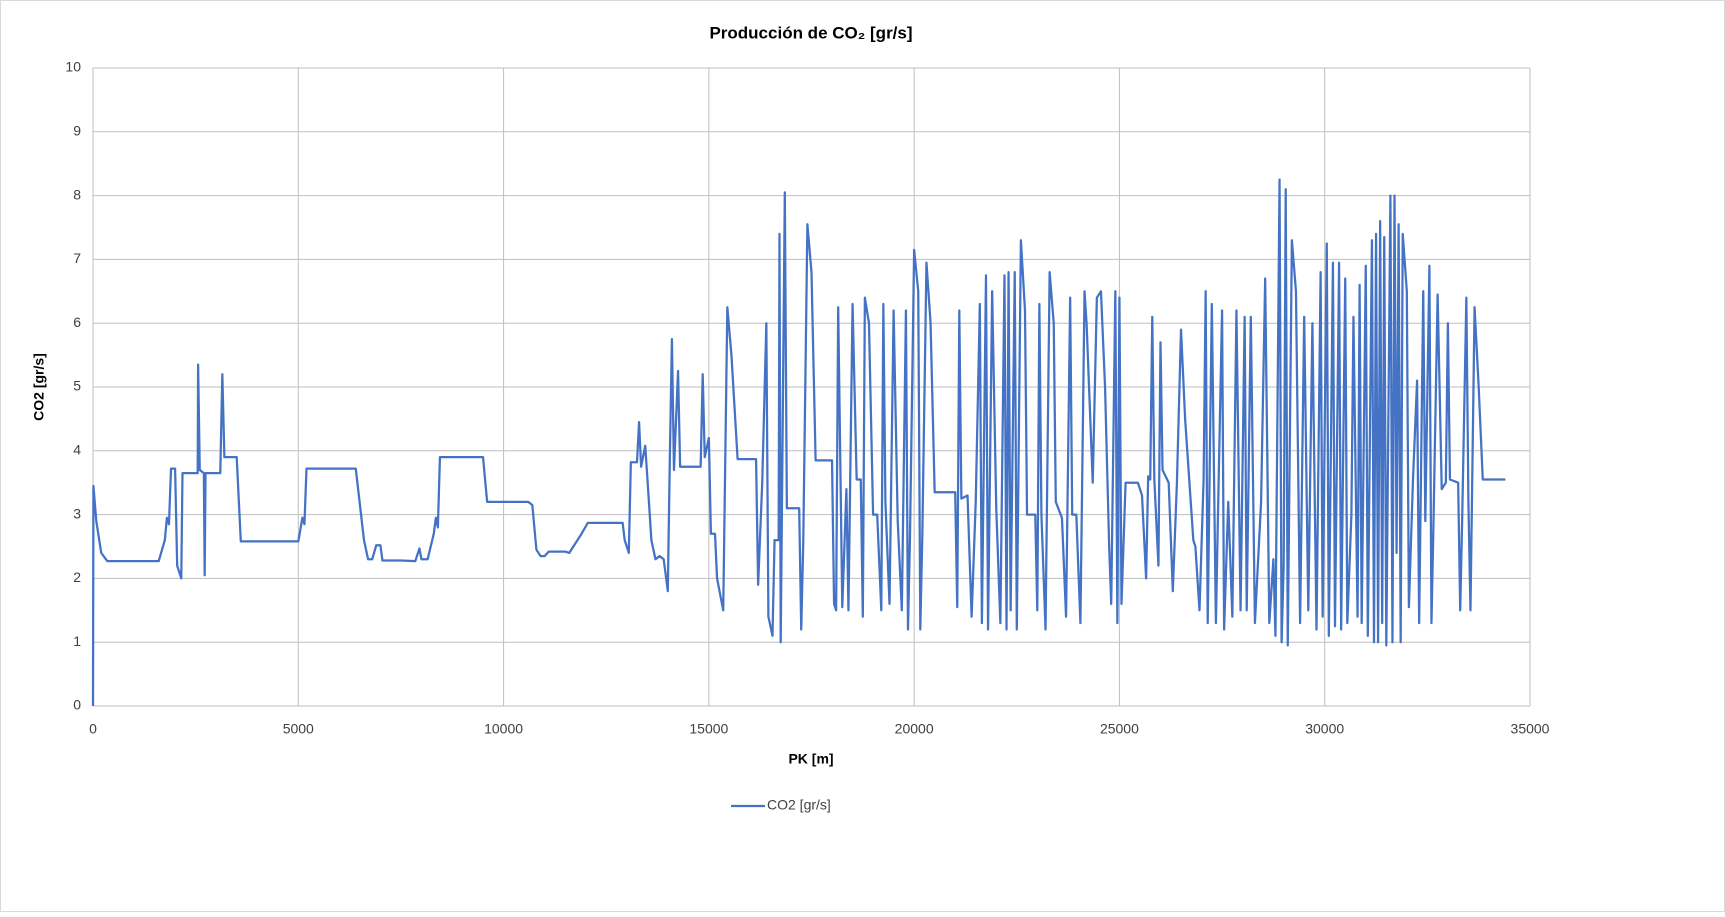 Image resolution: width=1725 pixels, height=917 pixels. What do you see at coordinates (77, 450) in the screenshot?
I see `y-tick-label: 4` at bounding box center [77, 450].